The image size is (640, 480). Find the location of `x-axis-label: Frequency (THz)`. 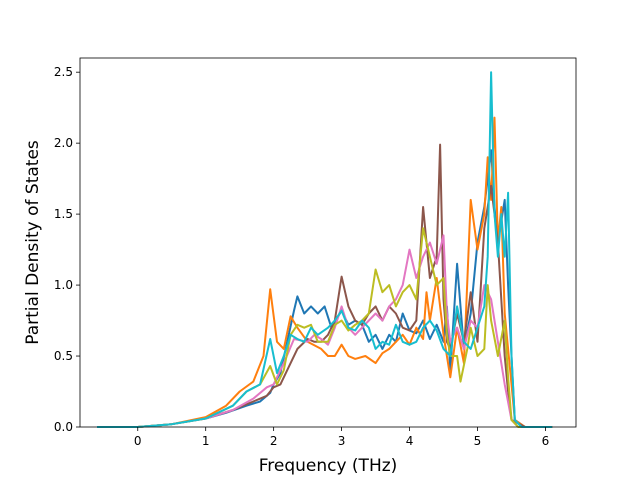

x-axis-label: Frequency (THz) is located at coordinates (328, 466).